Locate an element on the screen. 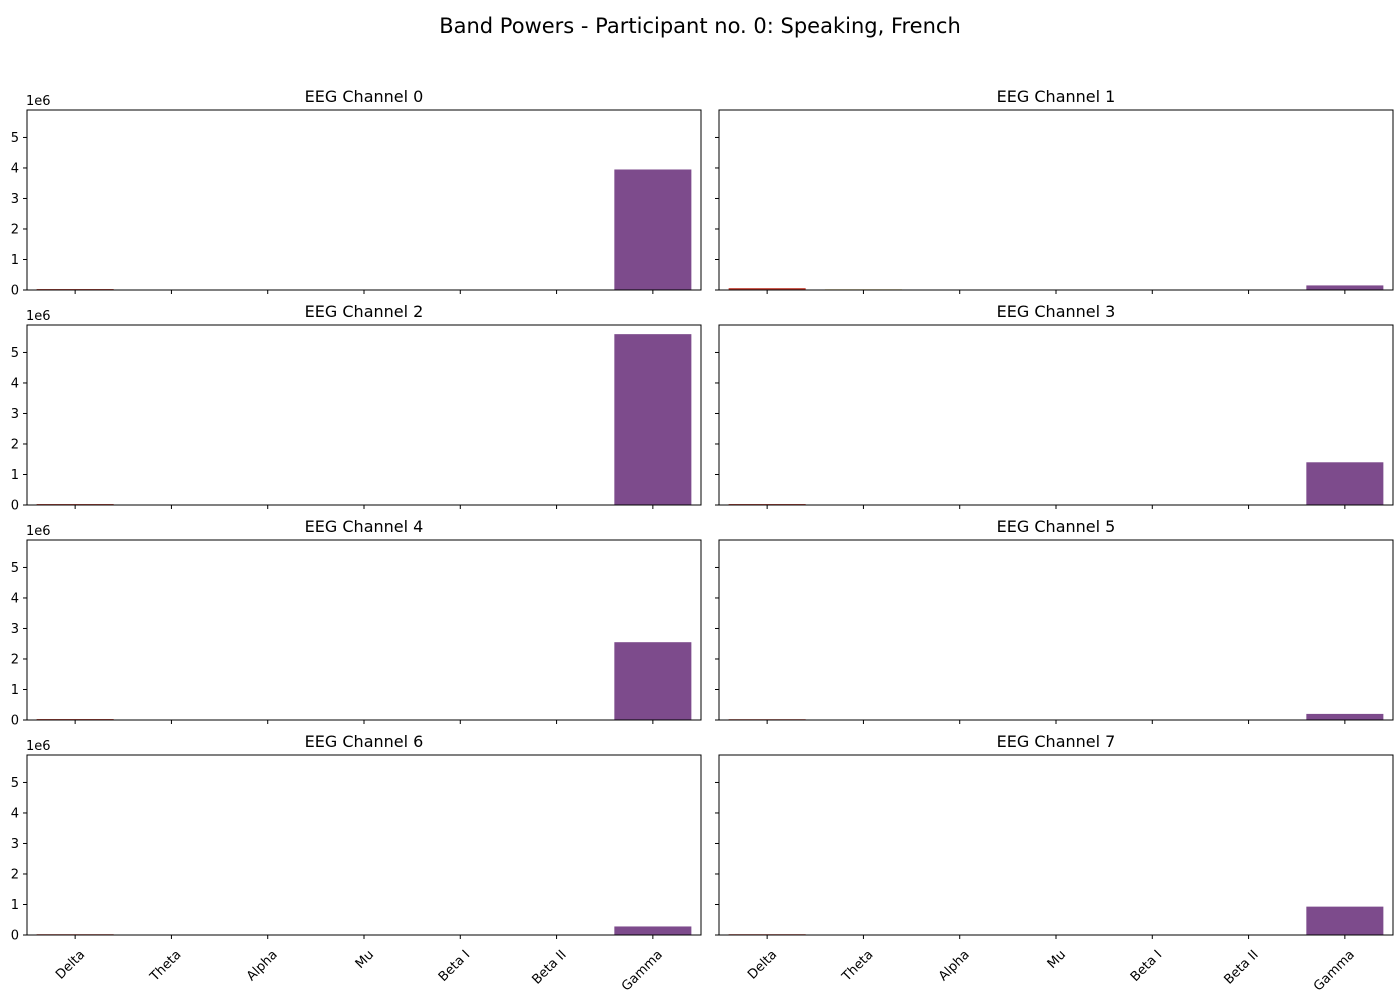  subplot-channel-3: EEG Channel 3 is located at coordinates (1054, 405).